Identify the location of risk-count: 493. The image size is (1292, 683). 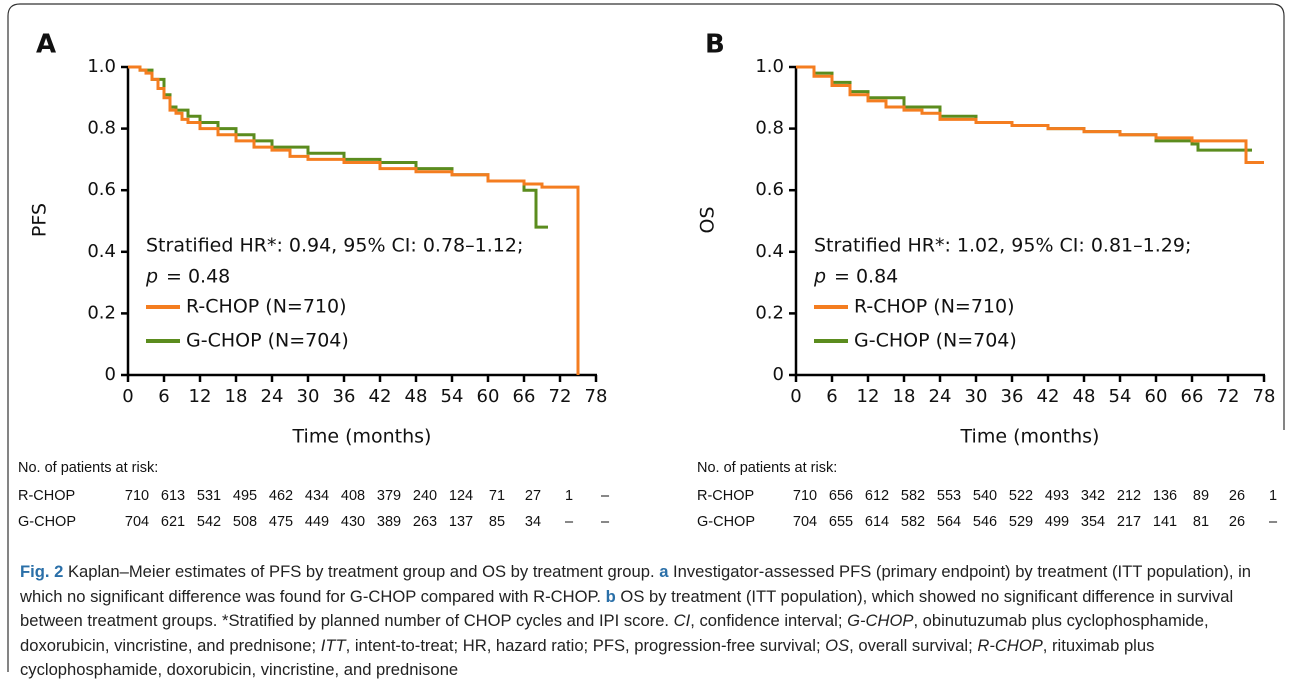
(1057, 496).